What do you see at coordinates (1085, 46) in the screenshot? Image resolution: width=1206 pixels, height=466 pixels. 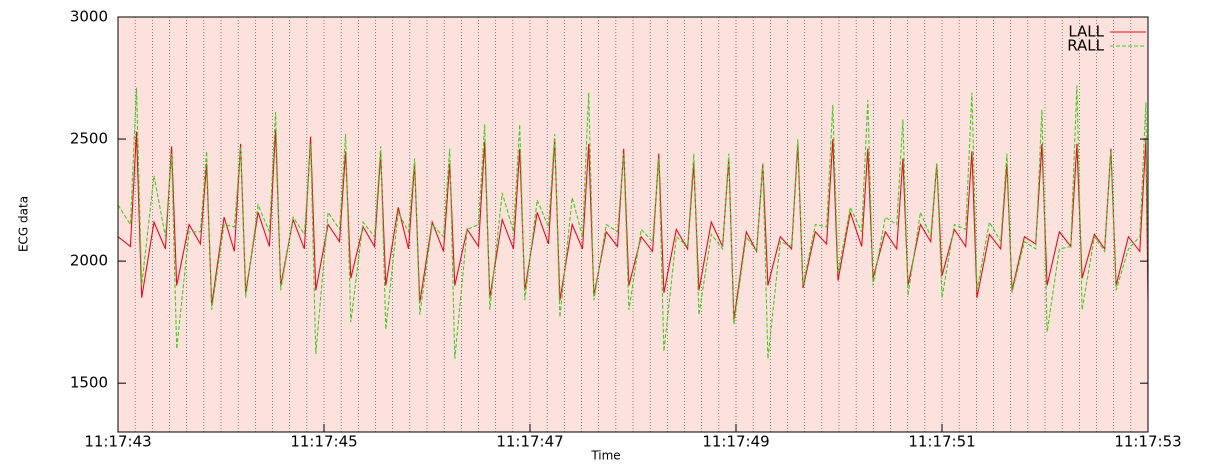 I see `legend-label: RALL` at bounding box center [1085, 46].